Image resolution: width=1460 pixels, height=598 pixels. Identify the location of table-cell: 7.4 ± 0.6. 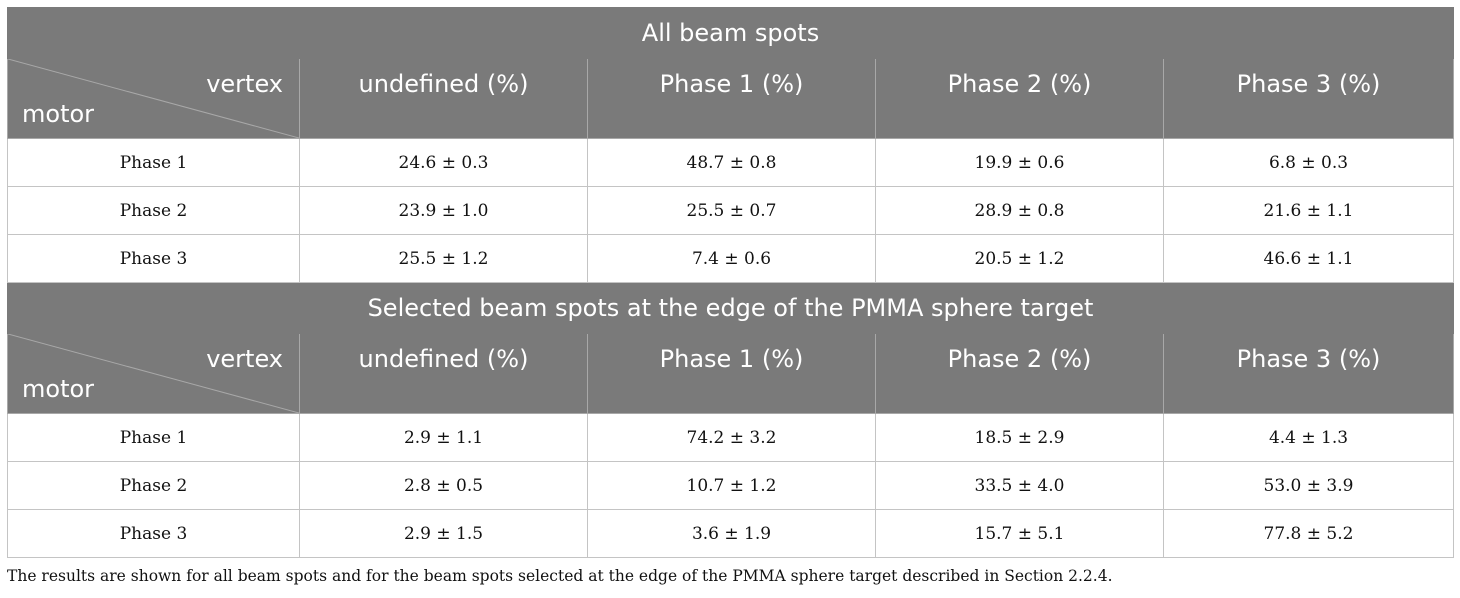
(731, 258).